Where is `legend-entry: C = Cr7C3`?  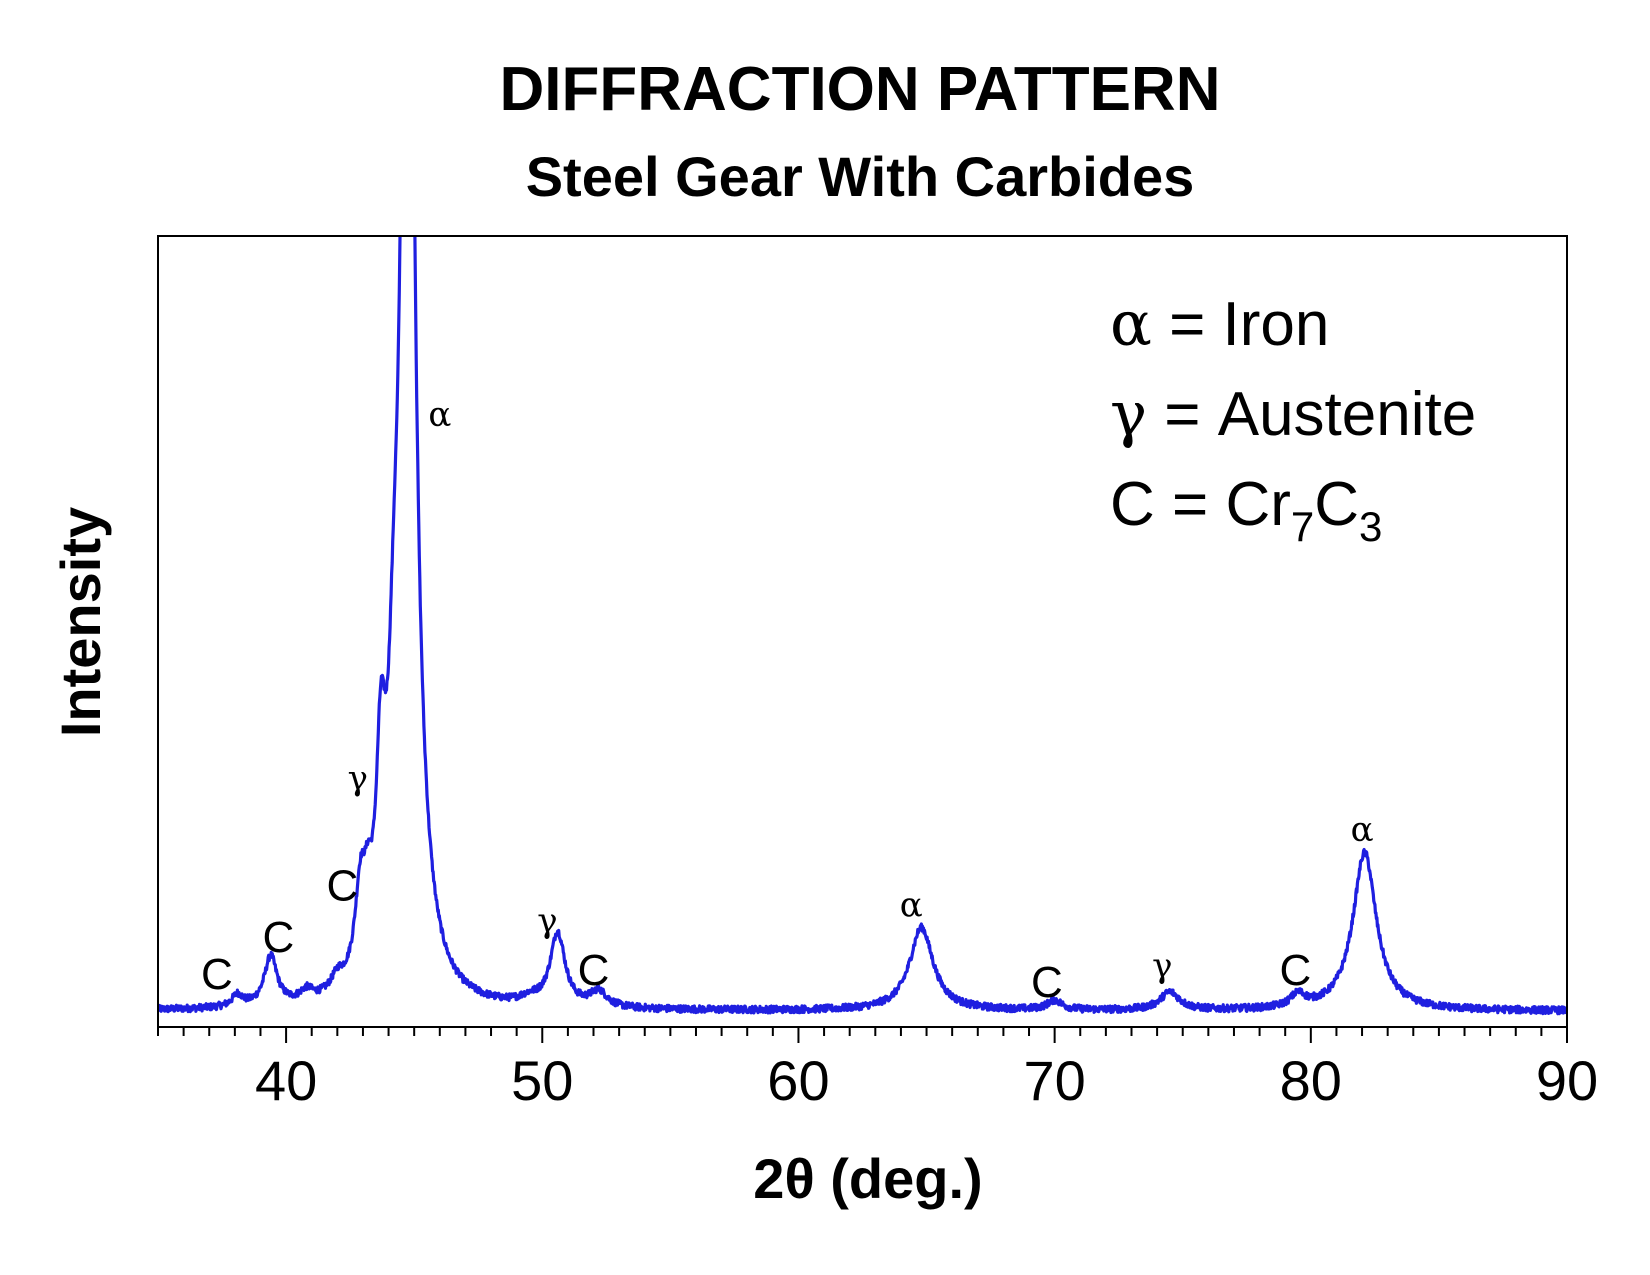
legend-entry: C = Cr7C3 is located at coordinates (1246, 510).